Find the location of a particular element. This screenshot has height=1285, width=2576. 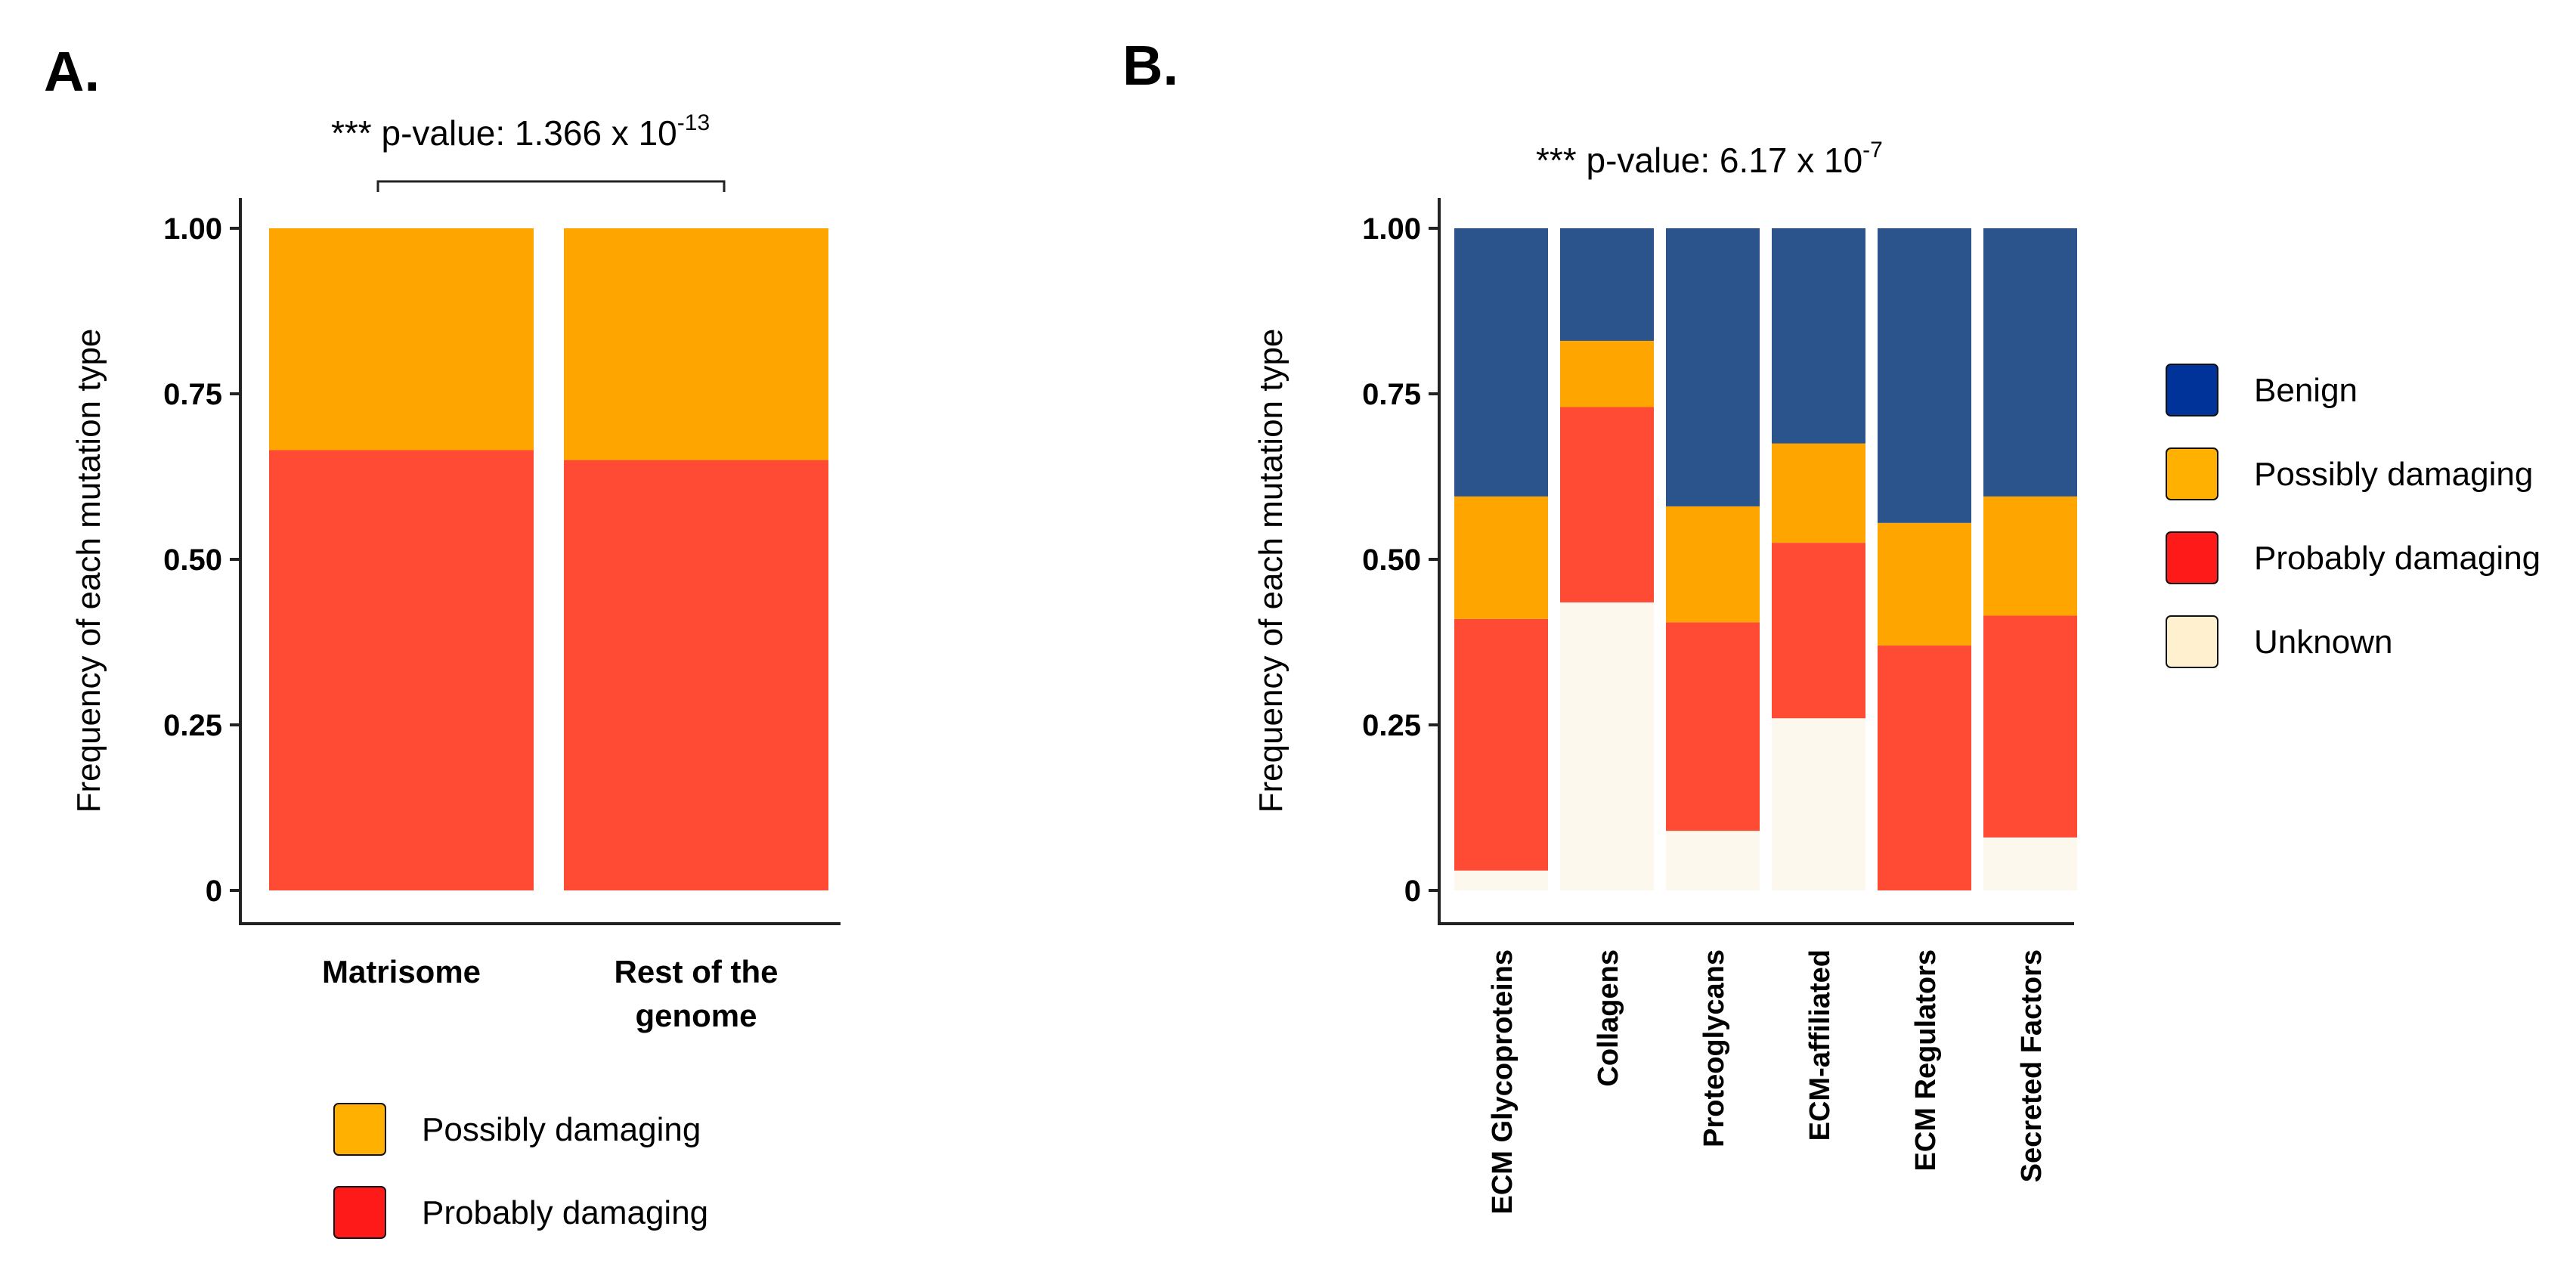

panel-a-pvalue: *** p-value: 1.366 x 10-13 is located at coordinates (520, 131).